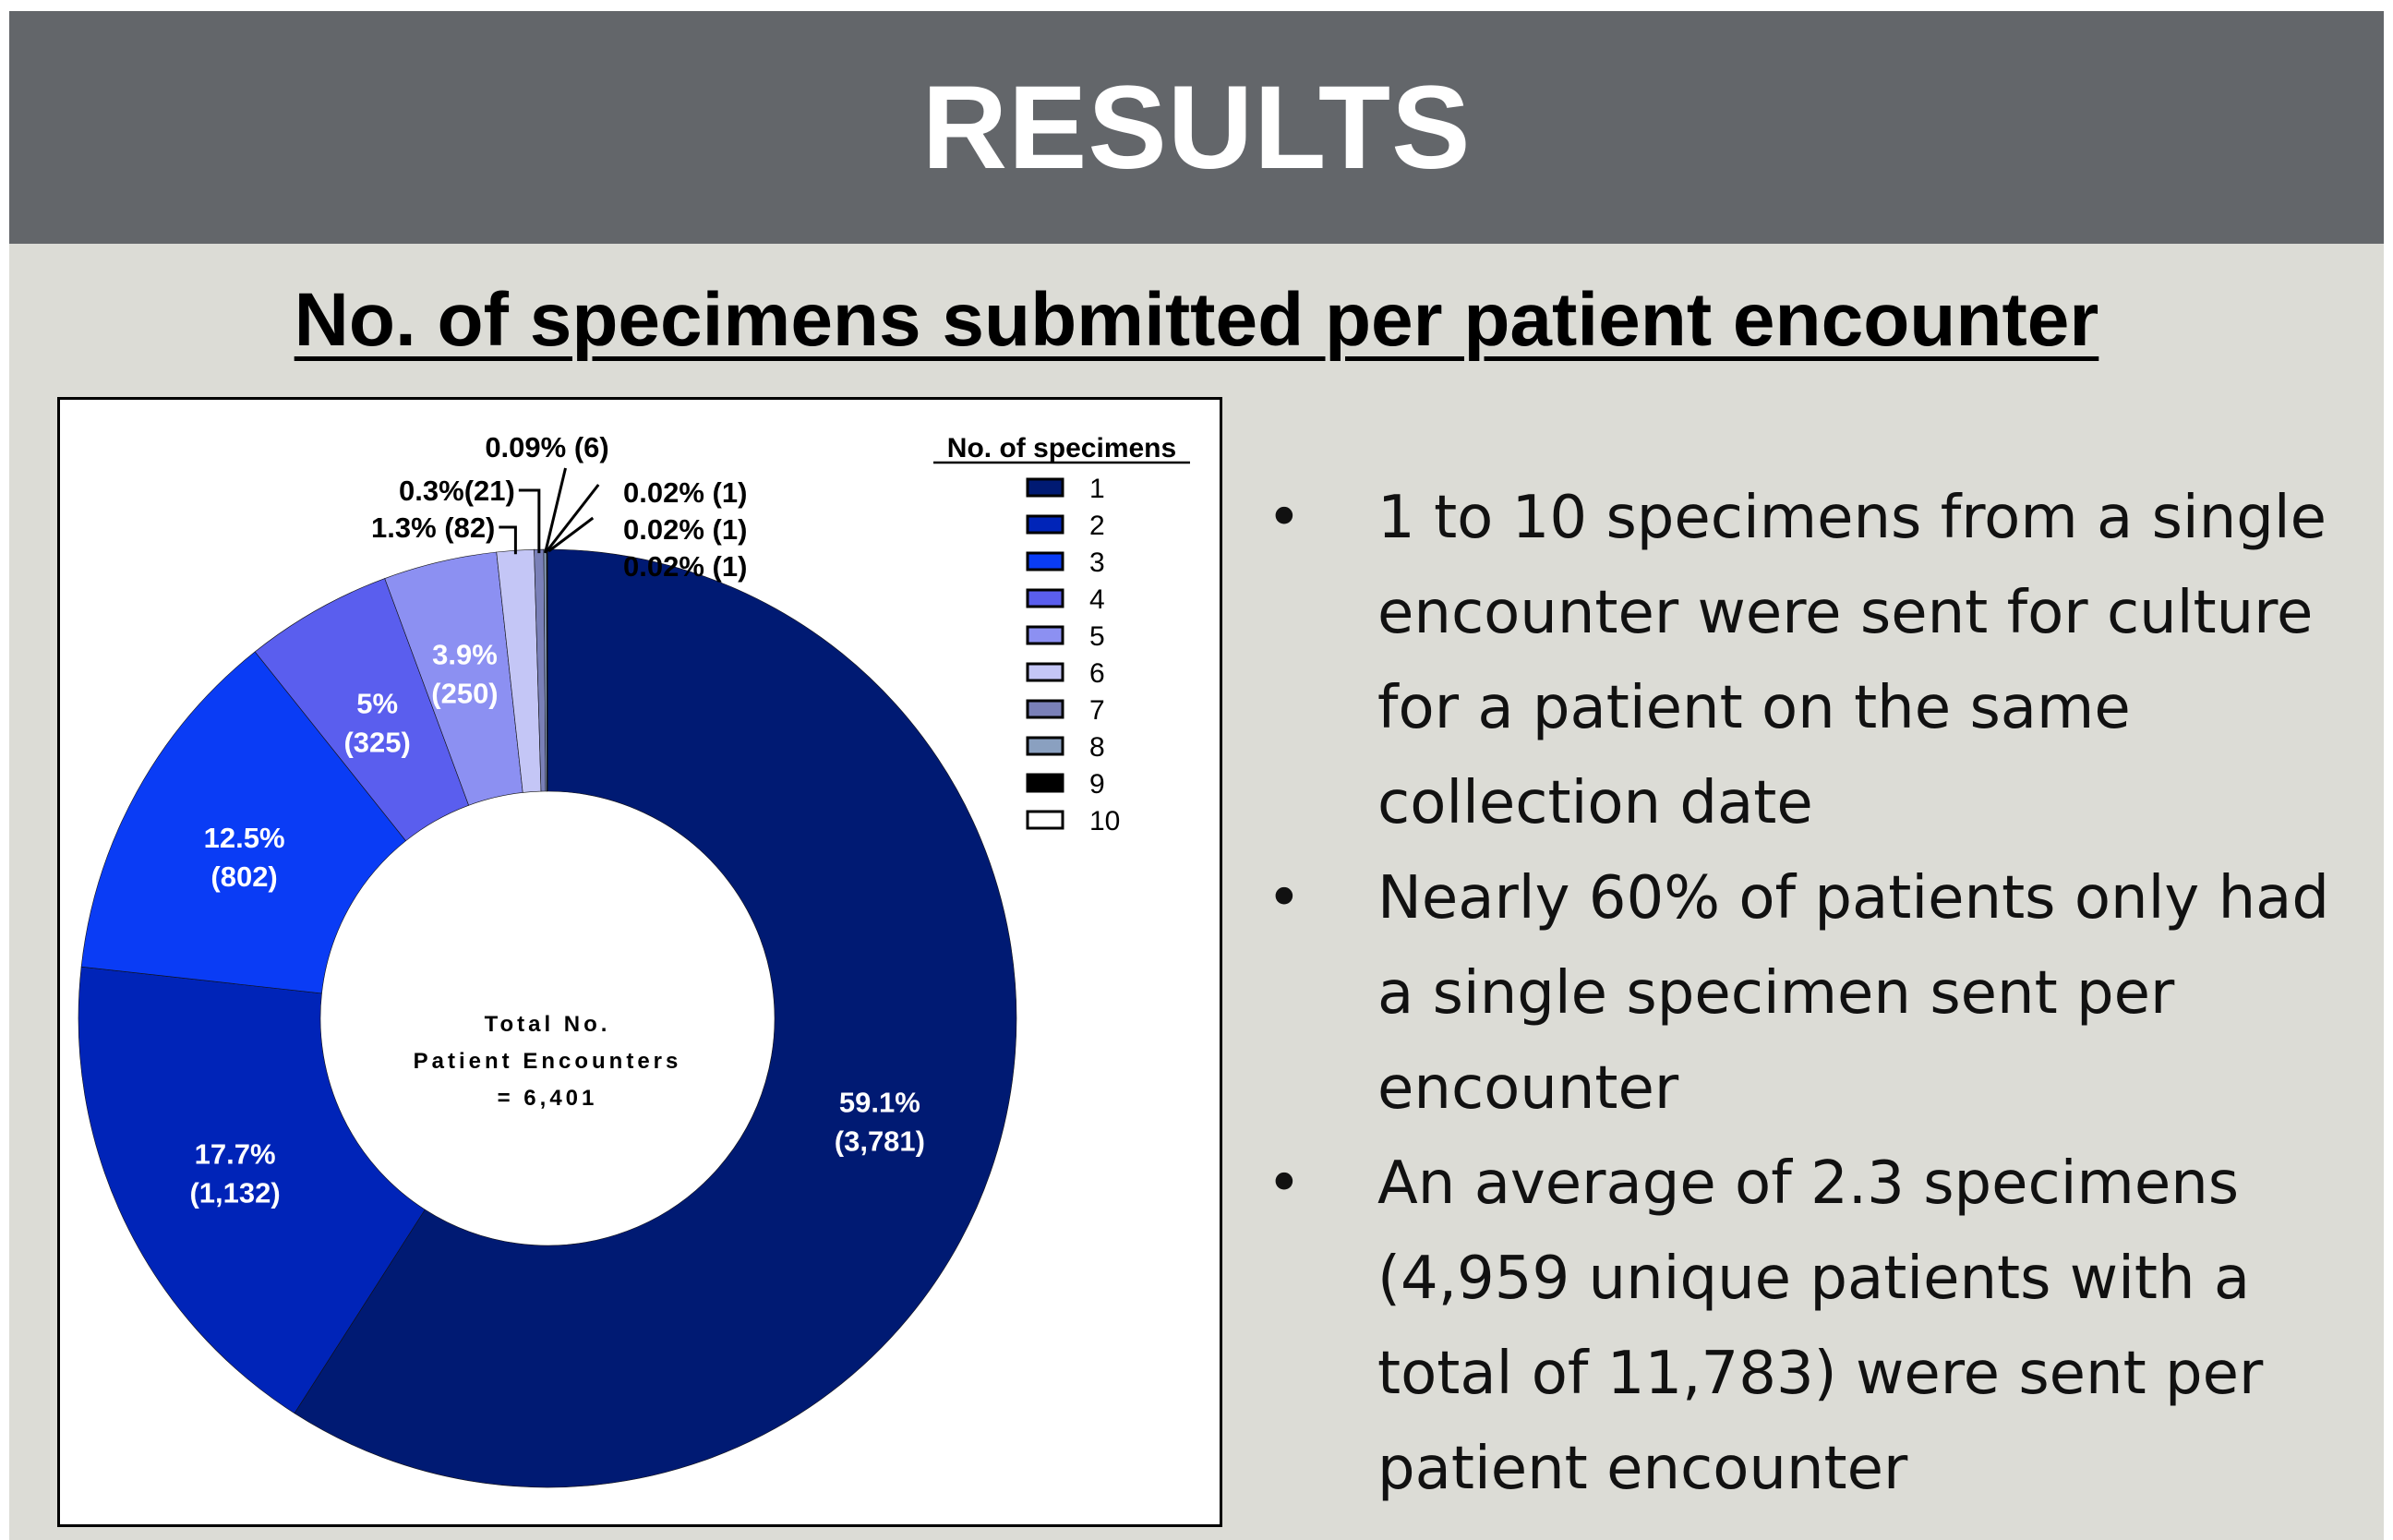  I want to click on page-title: RESULTS, so click(1196, 128).